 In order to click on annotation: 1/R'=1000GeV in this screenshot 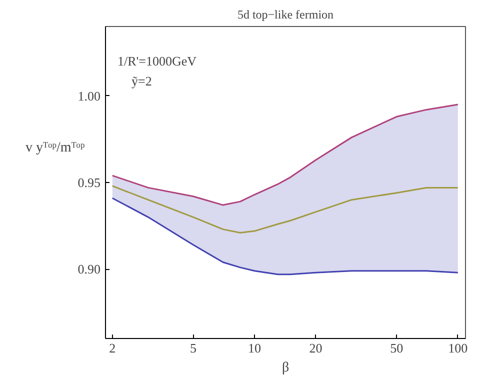, I will do `click(158, 61)`.